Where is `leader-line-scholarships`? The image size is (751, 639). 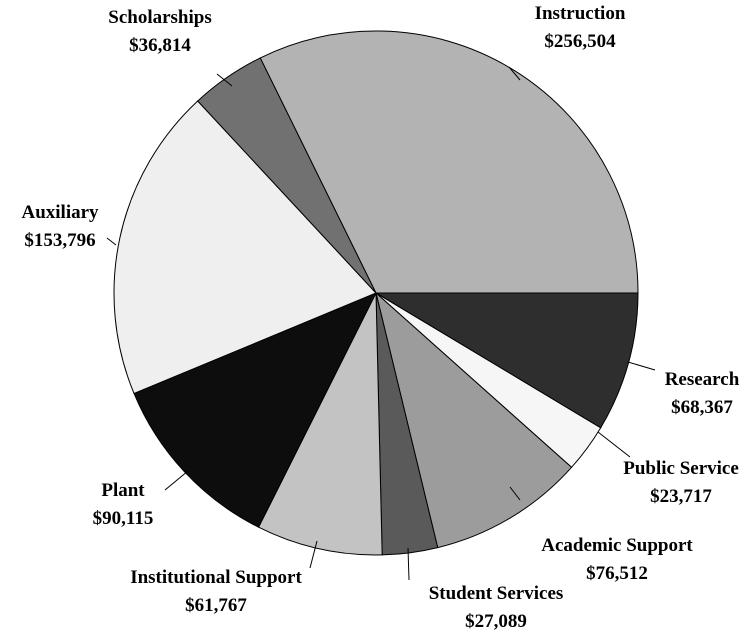 leader-line-scholarships is located at coordinates (224, 80).